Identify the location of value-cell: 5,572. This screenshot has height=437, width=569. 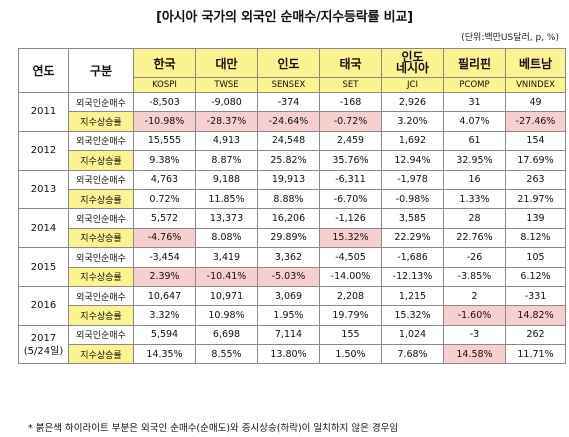
(164, 218).